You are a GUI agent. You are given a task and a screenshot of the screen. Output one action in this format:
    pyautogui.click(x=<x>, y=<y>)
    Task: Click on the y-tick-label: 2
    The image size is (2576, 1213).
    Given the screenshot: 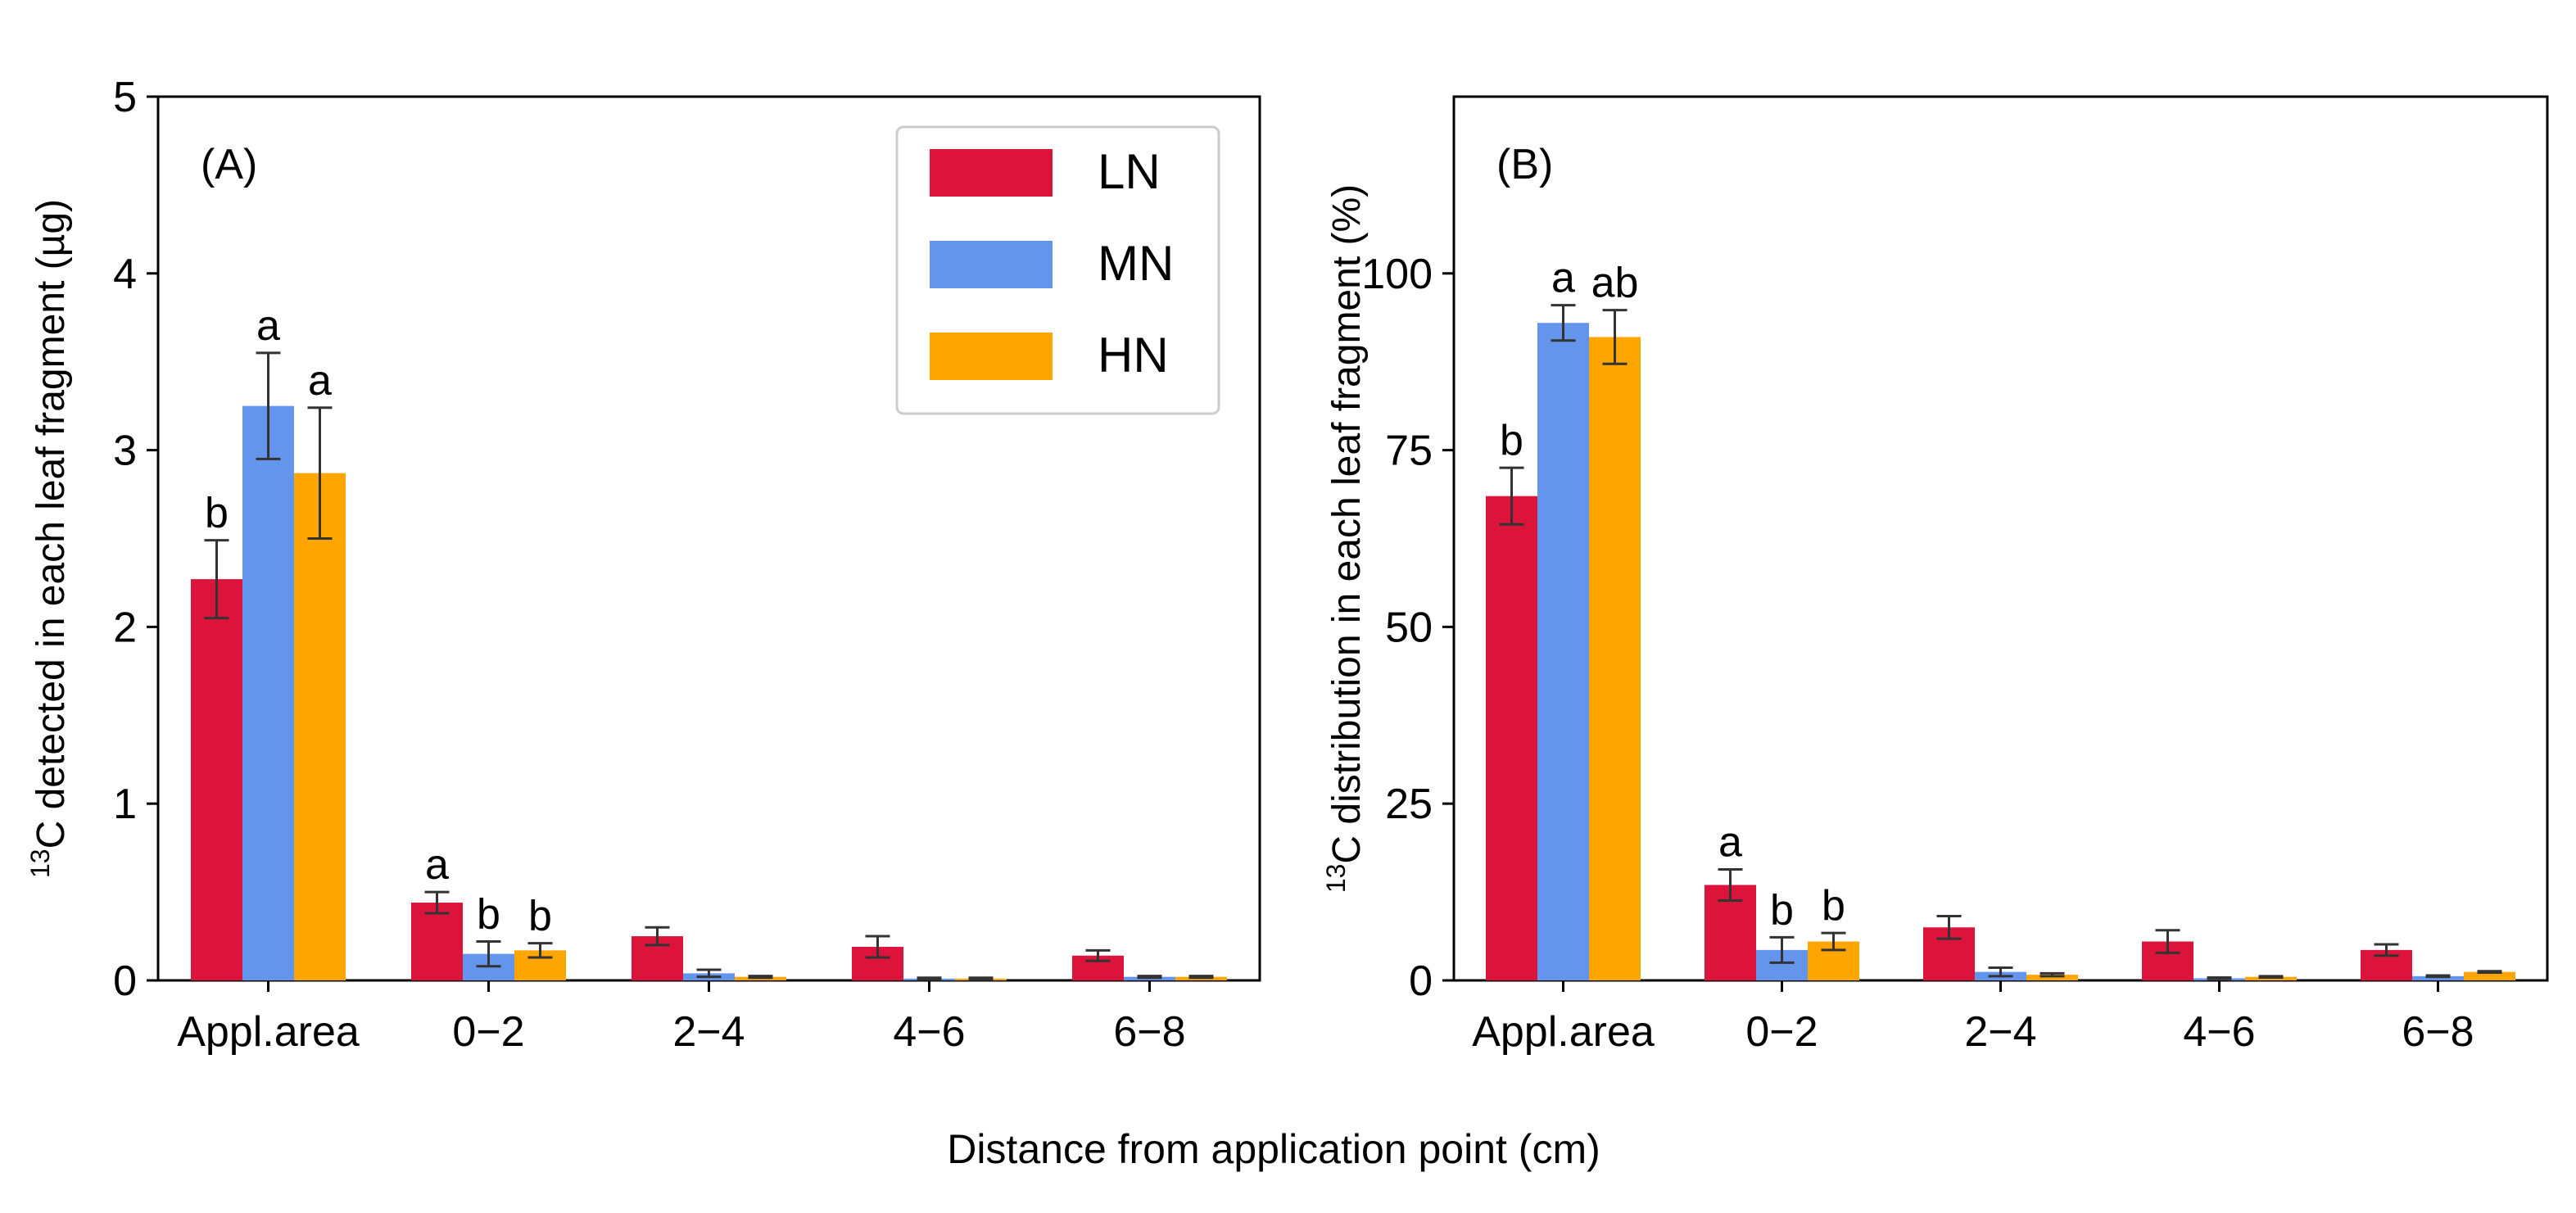 What is the action you would take?
    pyautogui.click(x=125, y=627)
    